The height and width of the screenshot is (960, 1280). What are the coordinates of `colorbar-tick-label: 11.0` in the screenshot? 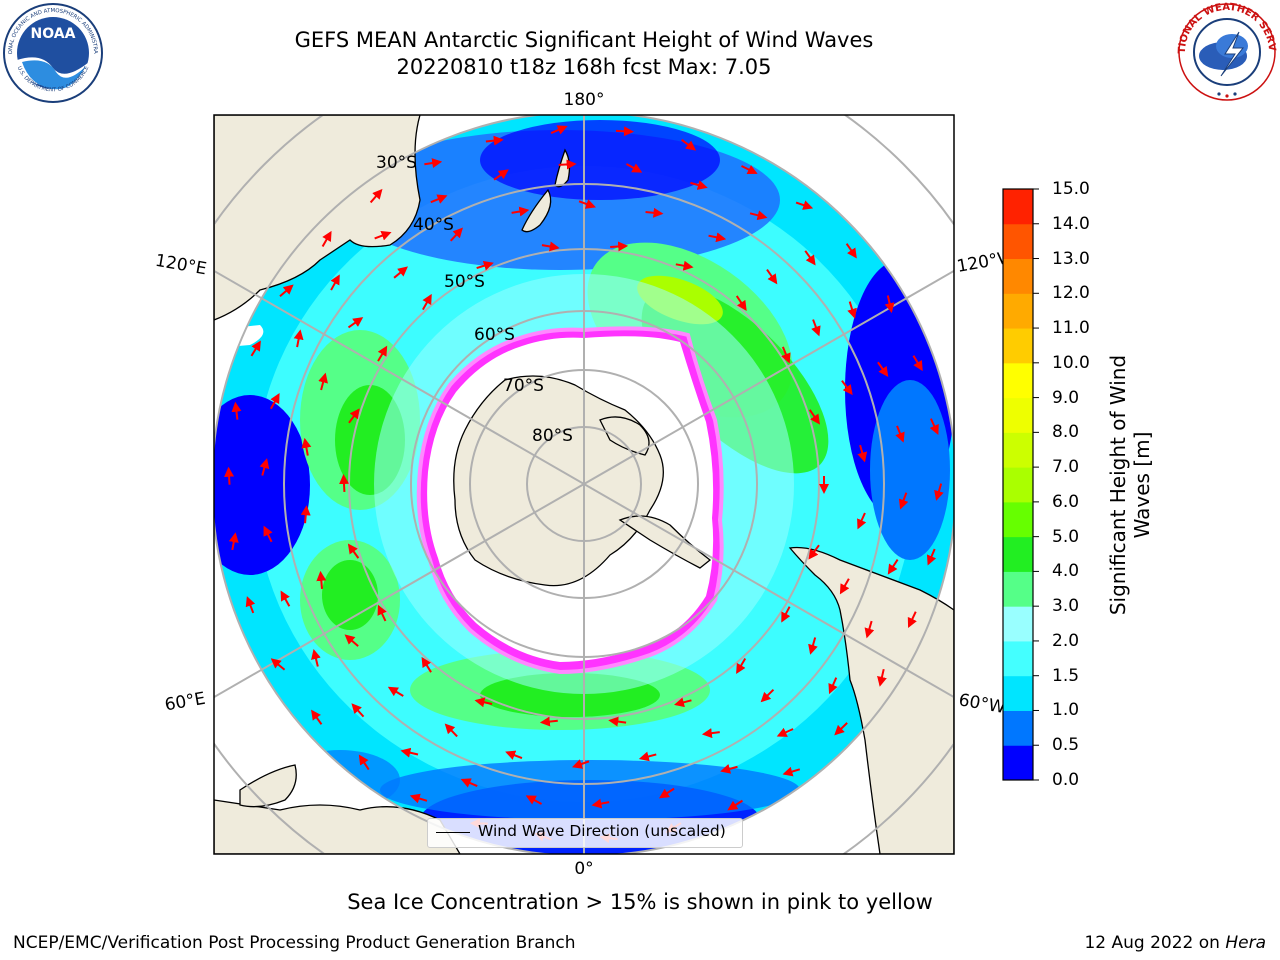 It's located at (1071, 328).